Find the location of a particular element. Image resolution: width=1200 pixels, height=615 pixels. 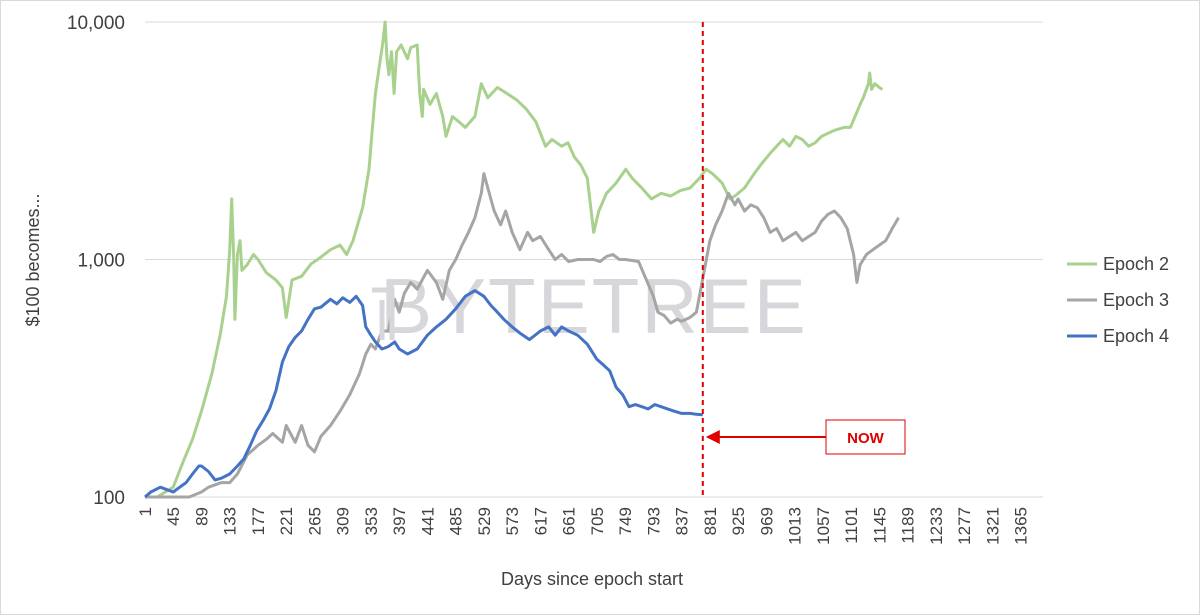

x-tick-label: 133 is located at coordinates (230, 521).